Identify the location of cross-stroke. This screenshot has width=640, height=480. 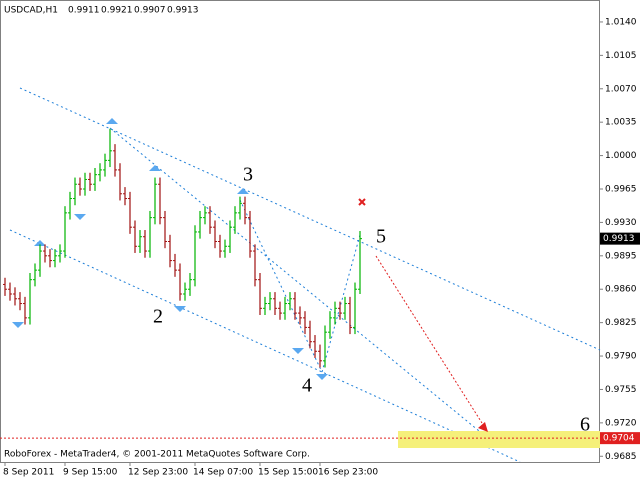
(362, 202).